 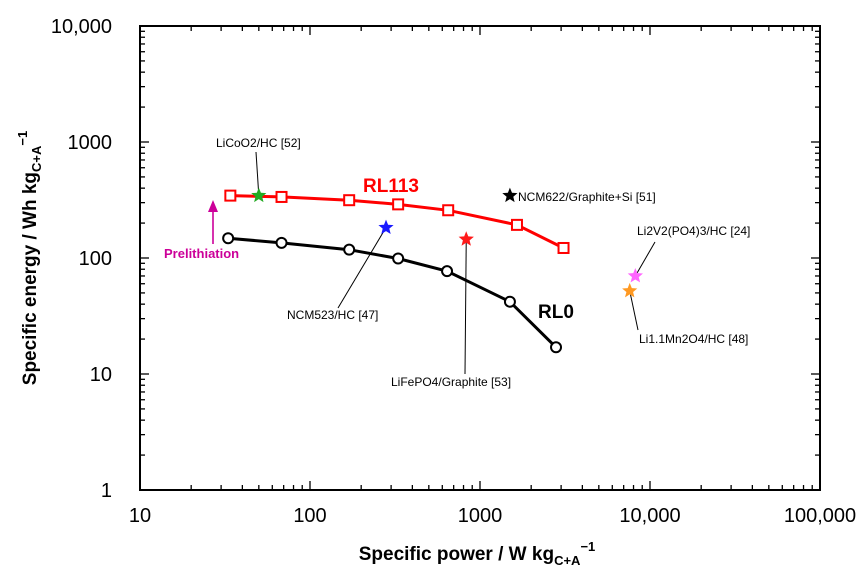 I want to click on x-tick-label: 10,000, so click(x=649, y=516).